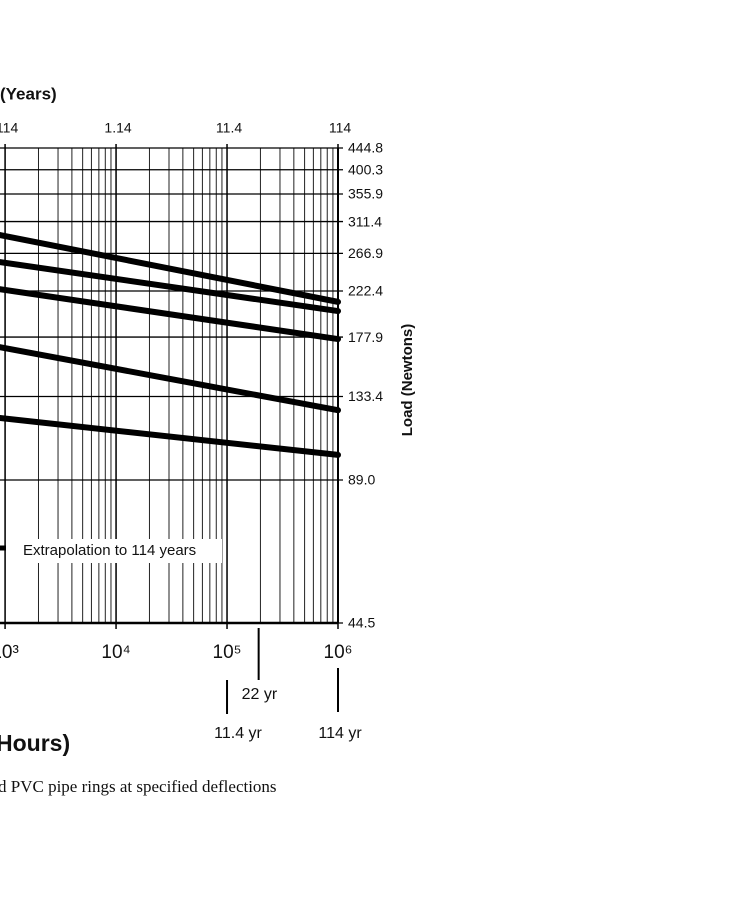  I want to click on top-tick-label: 11.4, so click(229, 128).